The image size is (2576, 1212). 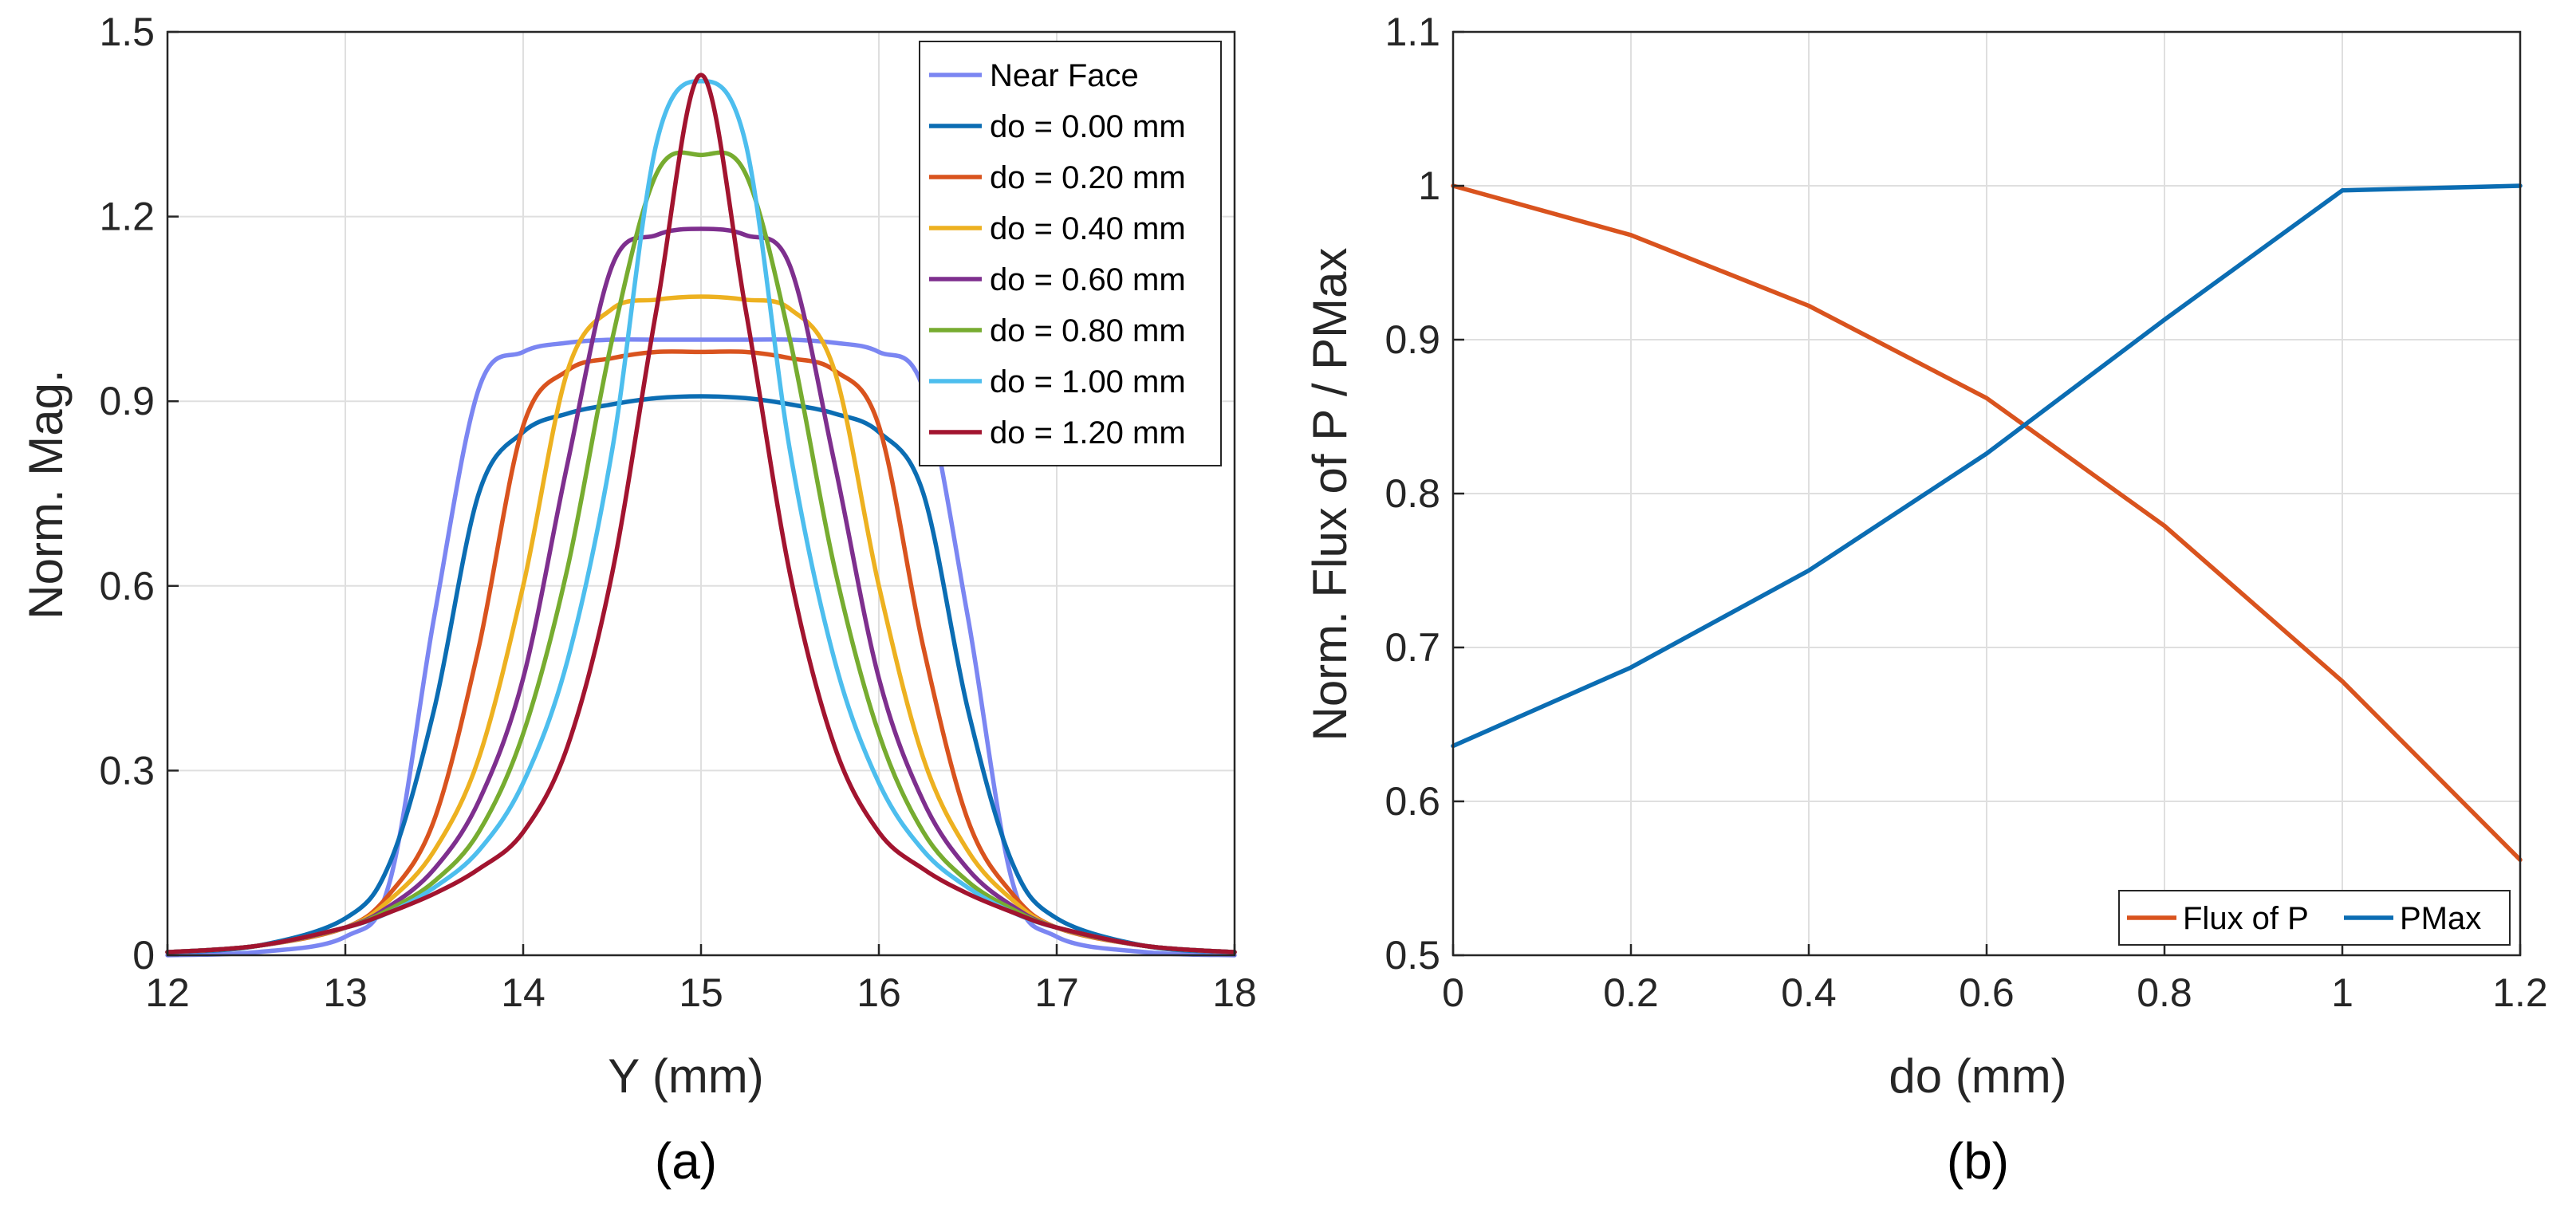 I want to click on b-x-tick-label: 1.2, so click(x=2520, y=992).